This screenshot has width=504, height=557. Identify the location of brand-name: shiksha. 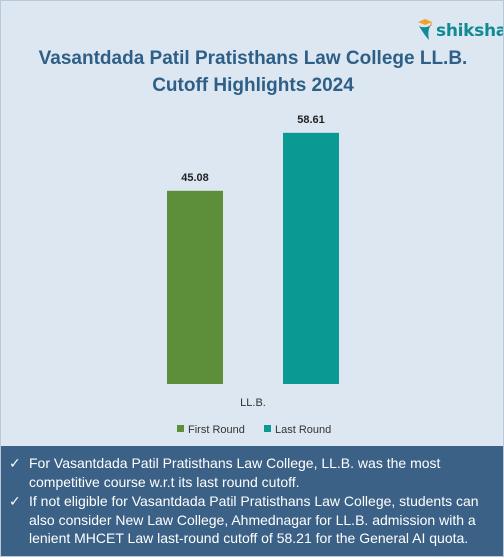
(470, 31).